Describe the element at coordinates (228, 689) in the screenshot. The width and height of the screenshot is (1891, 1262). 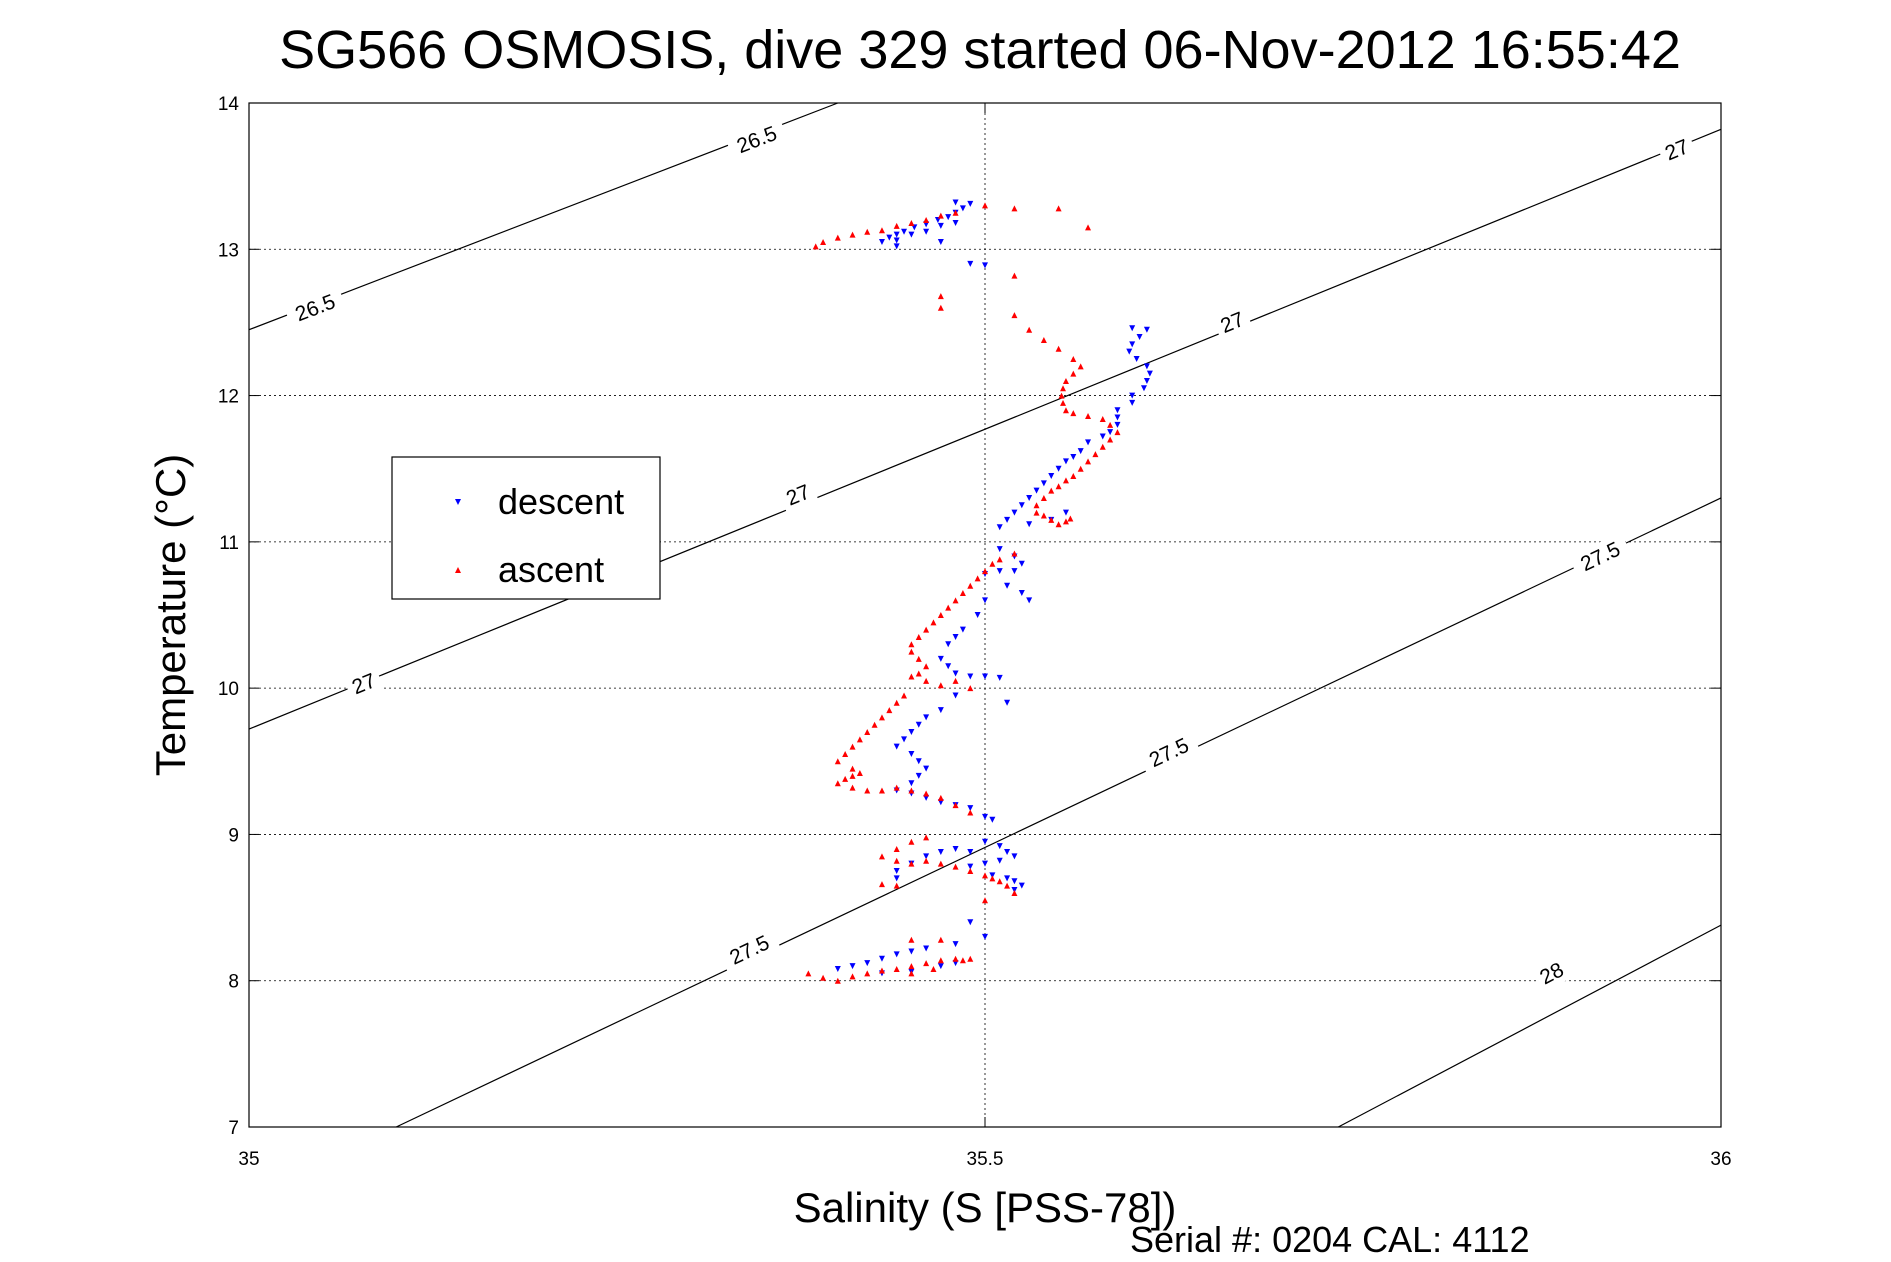
I see `y-tick-label: 10` at that location.